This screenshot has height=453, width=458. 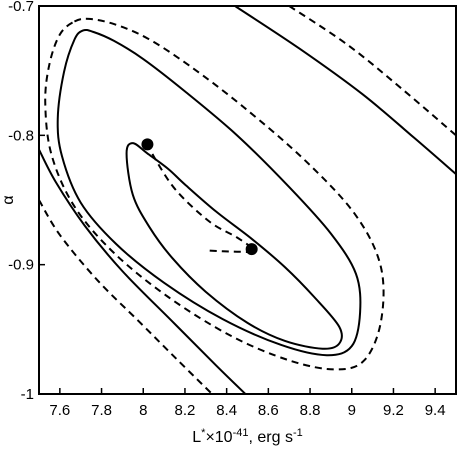 I want to click on y-tick-label-3: -1, so click(x=27, y=394).